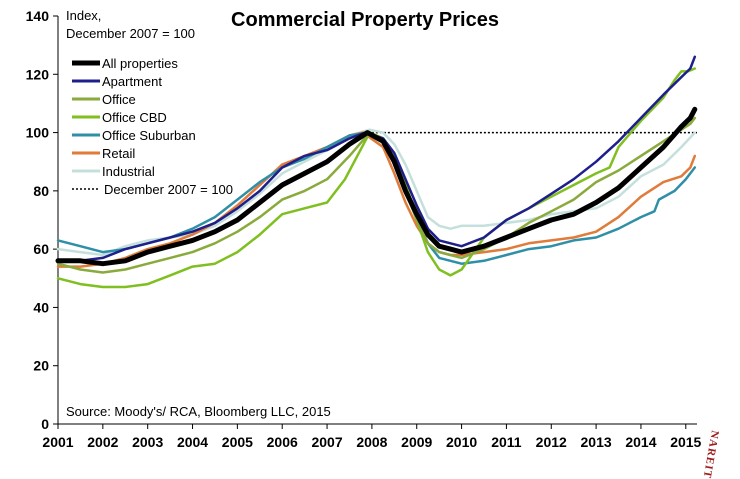  I want to click on watermark-text: NAREIT, so click(711, 454).